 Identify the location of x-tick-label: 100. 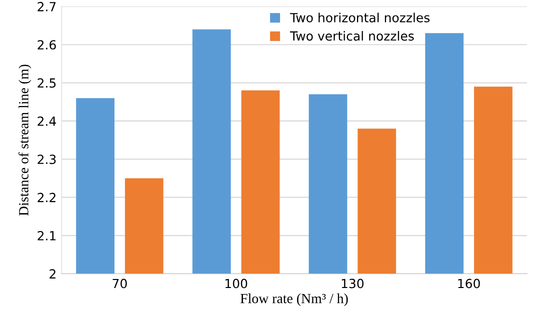
(237, 283).